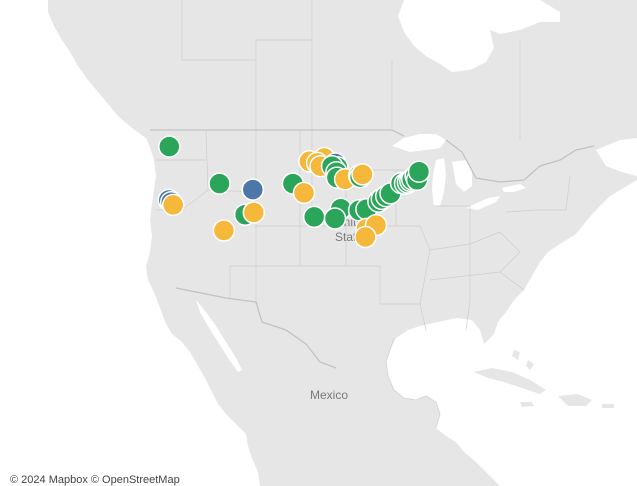  What do you see at coordinates (523, 360) in the screenshot?
I see `land-bahamas` at bounding box center [523, 360].